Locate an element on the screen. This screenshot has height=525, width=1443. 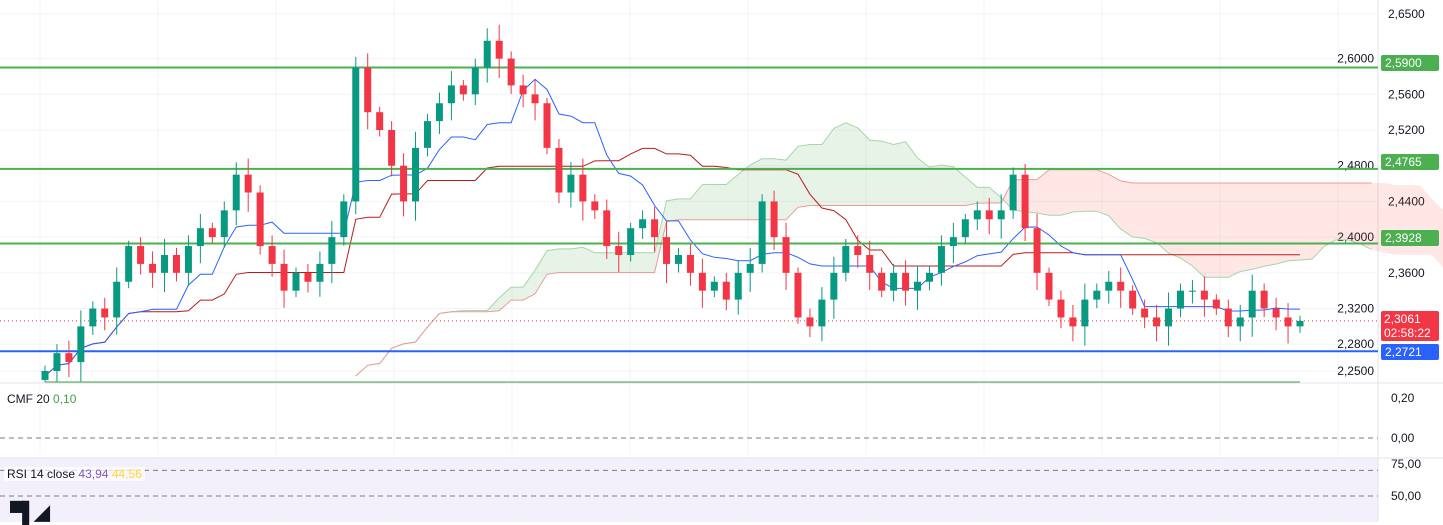
price-tick: 2,4000 is located at coordinates (1355, 237).